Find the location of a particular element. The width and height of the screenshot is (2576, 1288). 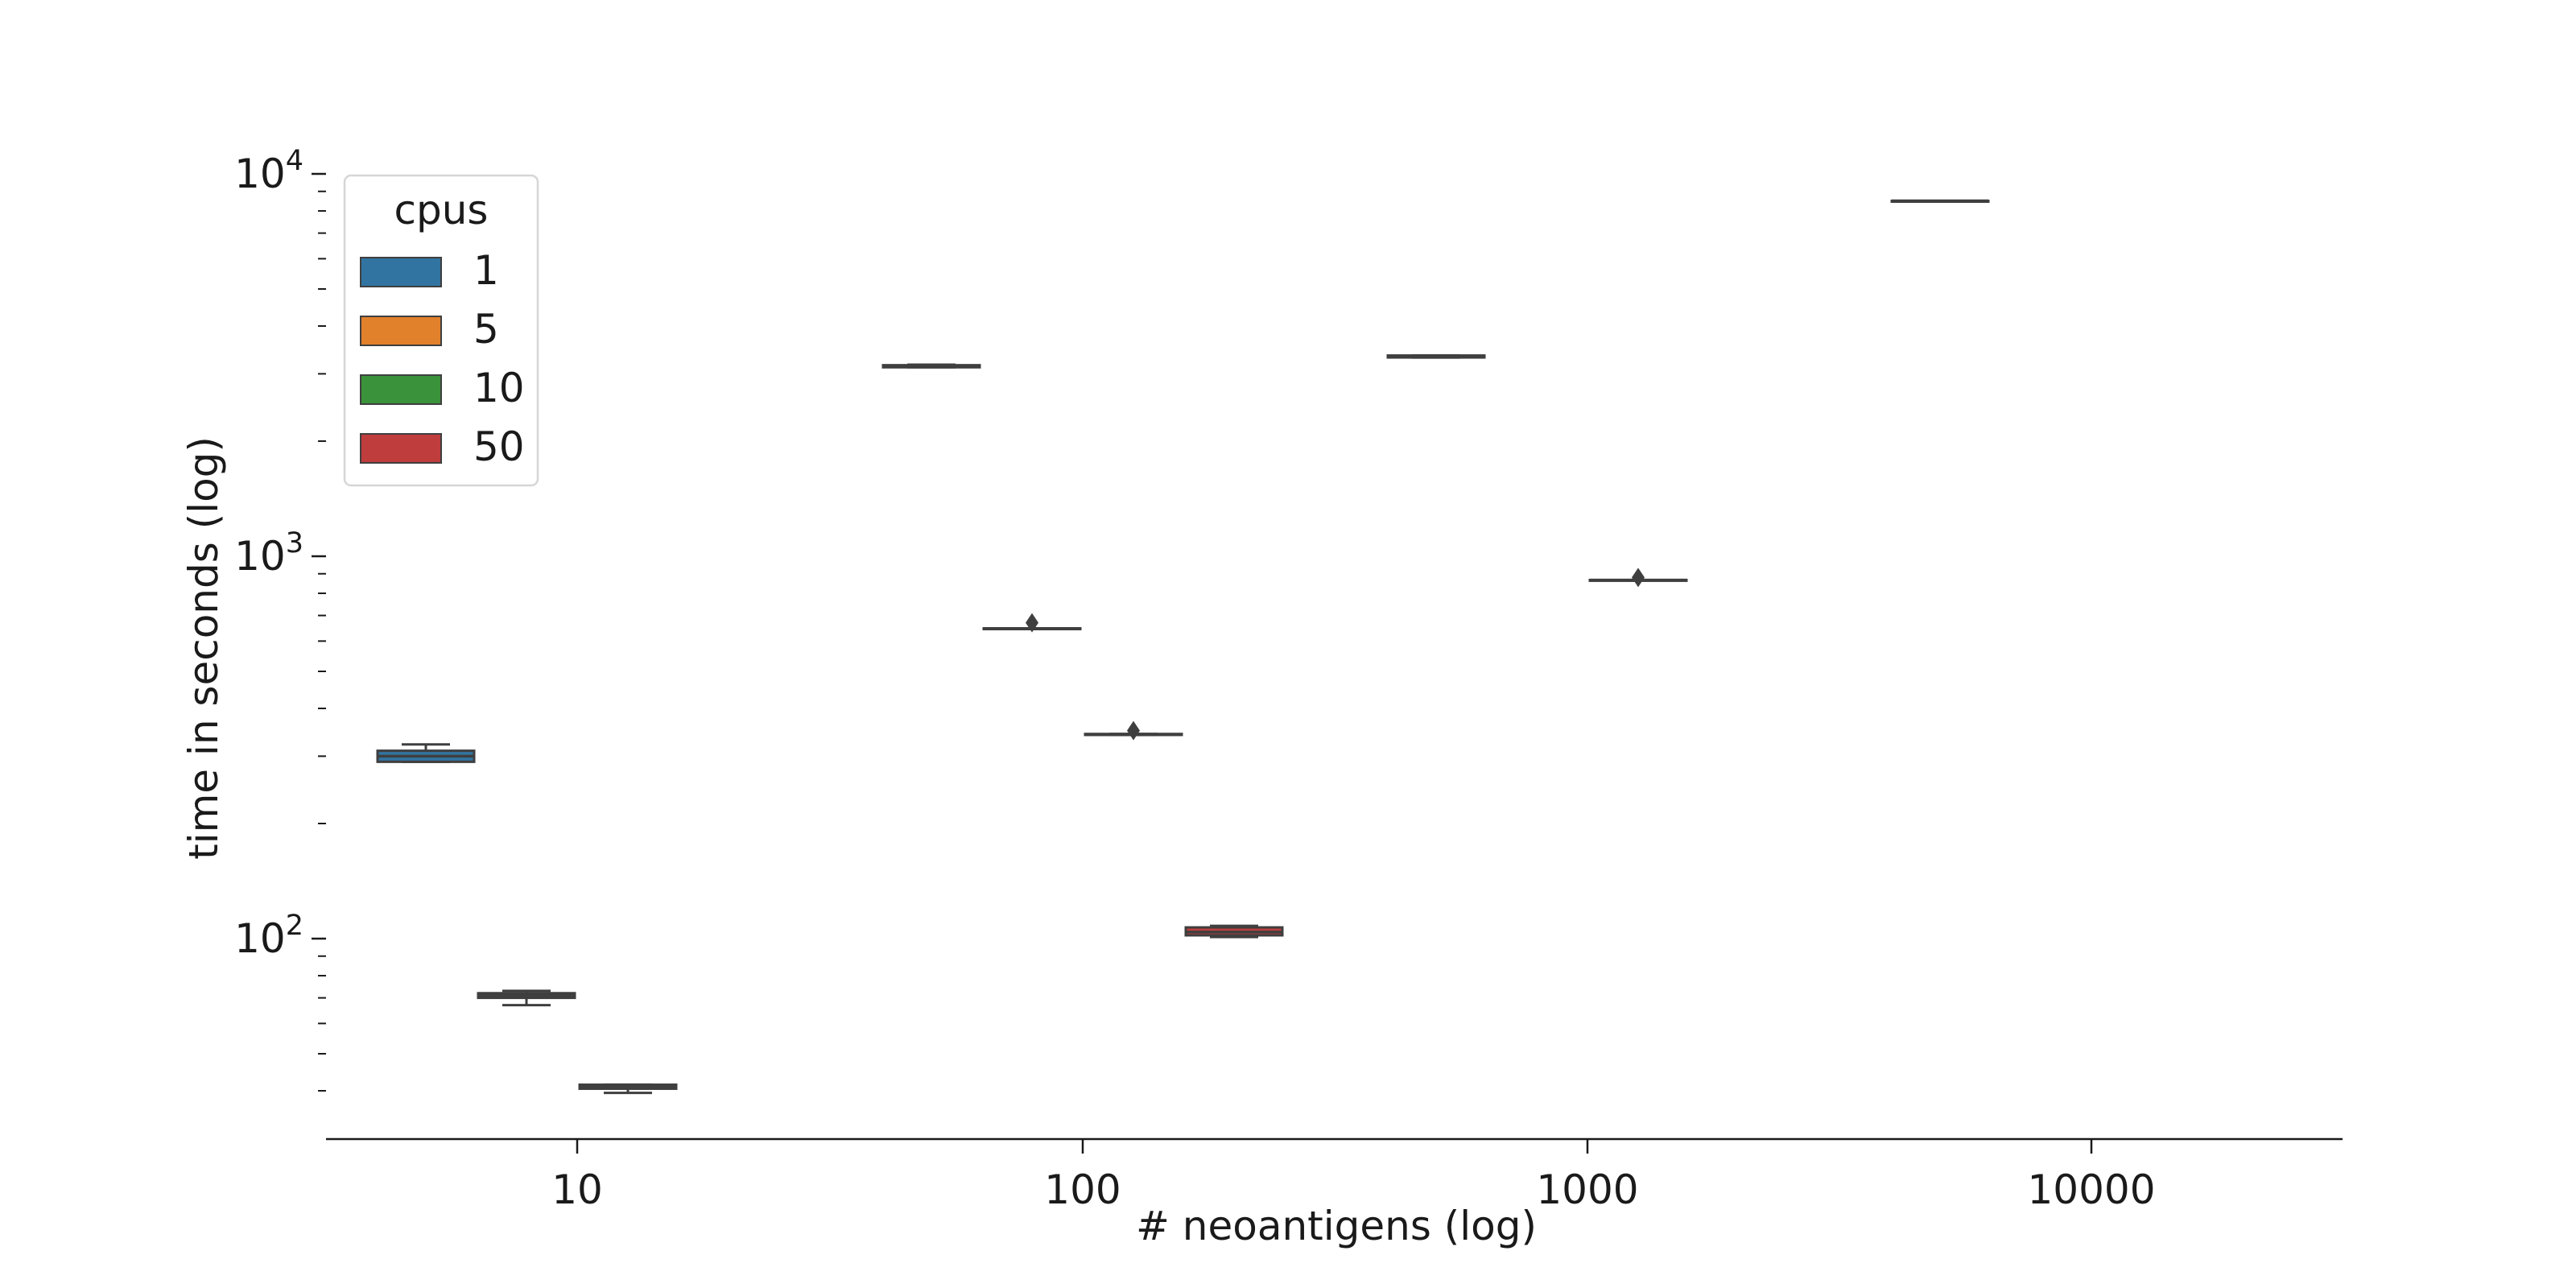

y-axis: 10² 10³ 10⁴ is located at coordinates (280, 618).